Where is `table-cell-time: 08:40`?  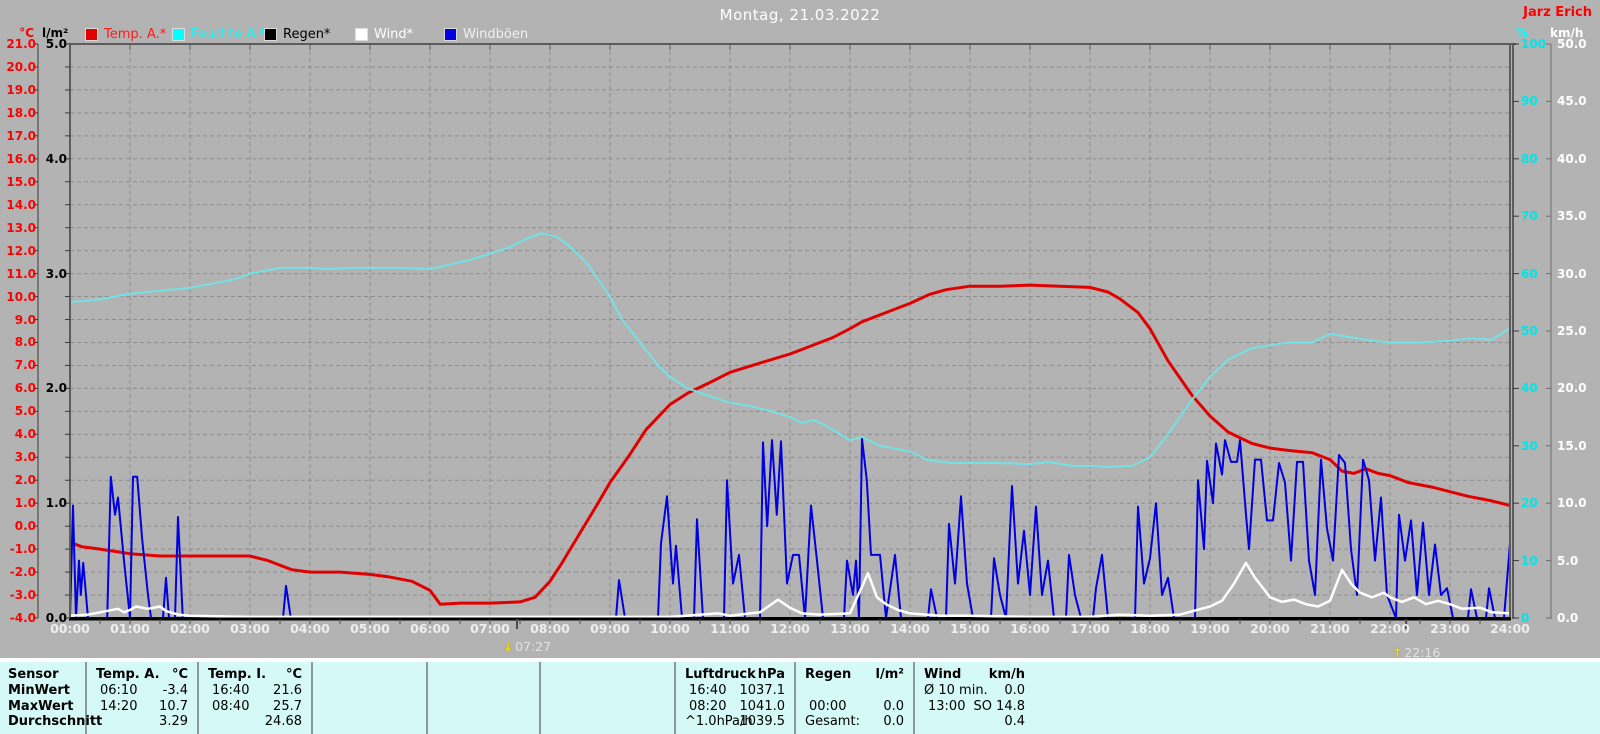
table-cell-time: 08:40 is located at coordinates (231, 706).